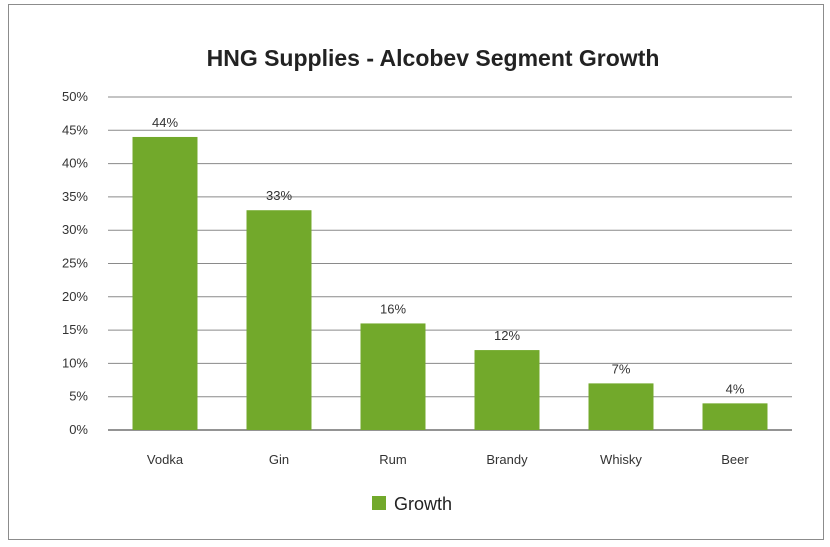  Describe the element at coordinates (279, 459) in the screenshot. I see `category-label-gin: Gin` at that location.